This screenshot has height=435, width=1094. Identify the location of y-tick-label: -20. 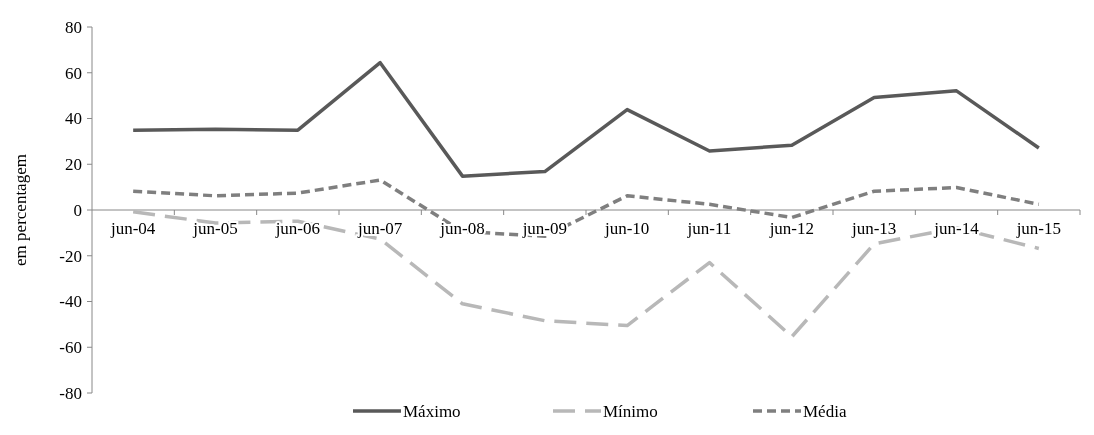
(70, 256).